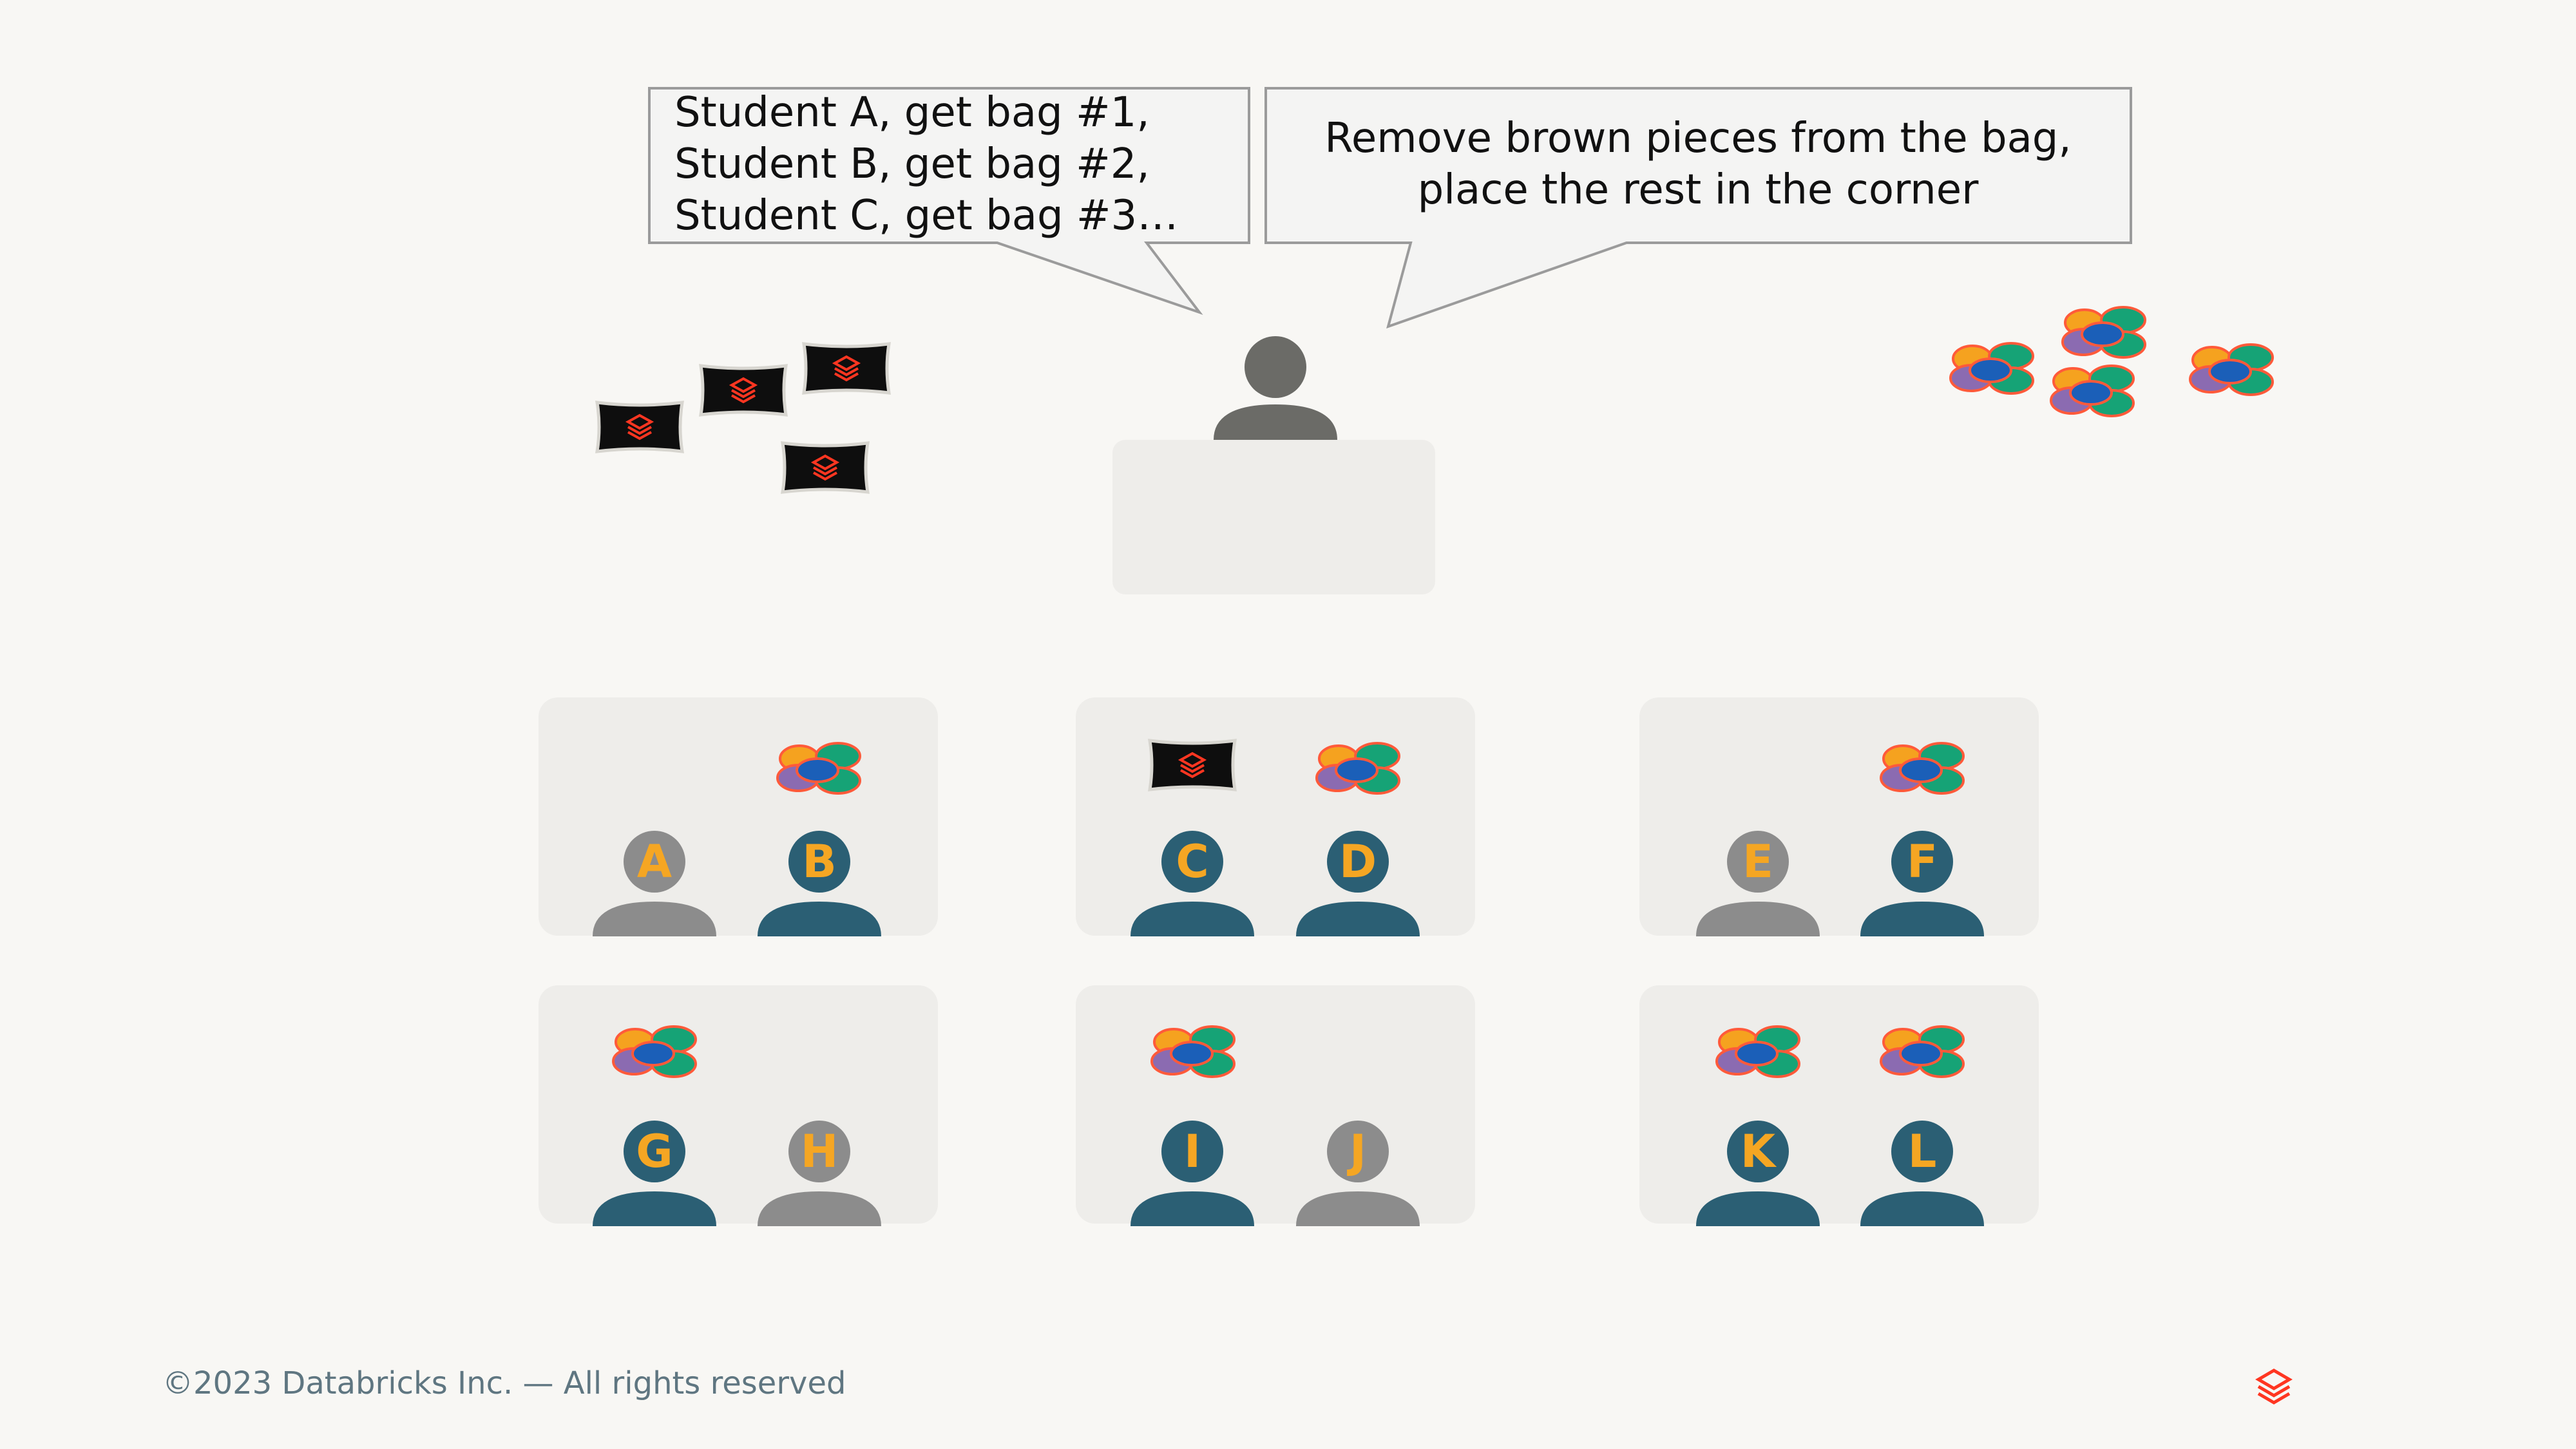 The width and height of the screenshot is (2576, 1449). What do you see at coordinates (1275, 816) in the screenshot?
I see `desk-cd` at bounding box center [1275, 816].